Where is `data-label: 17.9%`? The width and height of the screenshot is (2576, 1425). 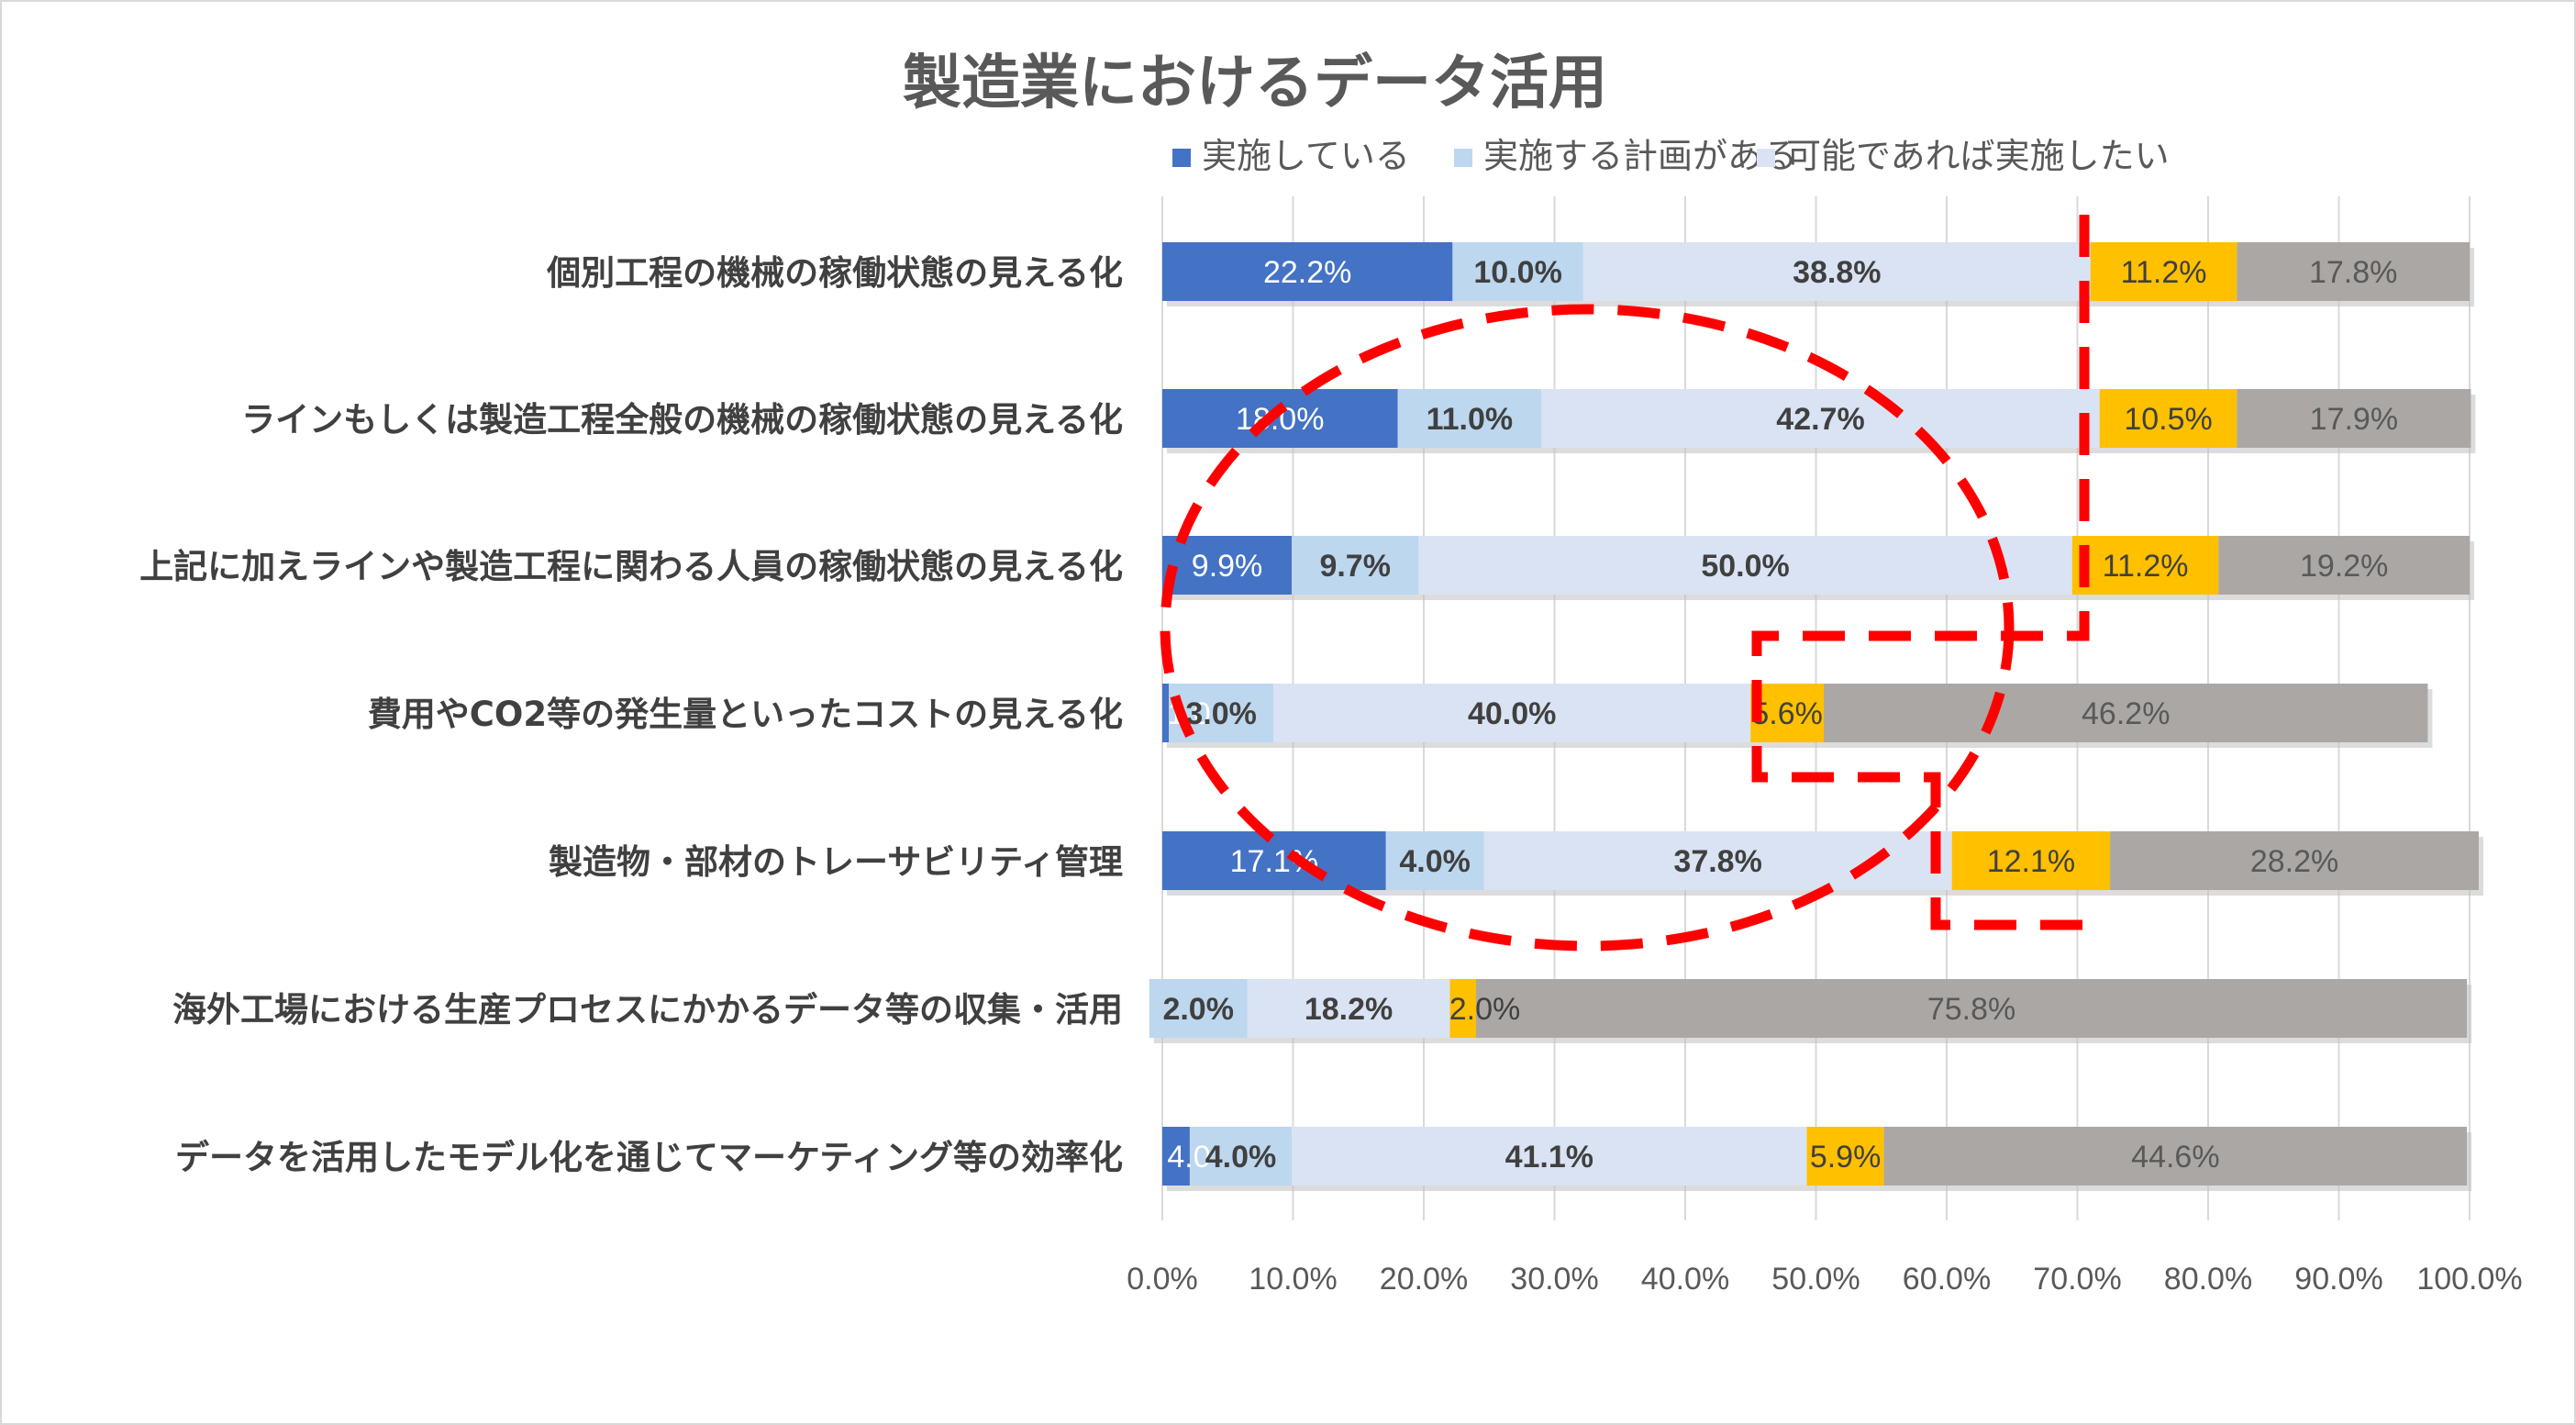
data-label: 17.9% is located at coordinates (2354, 419).